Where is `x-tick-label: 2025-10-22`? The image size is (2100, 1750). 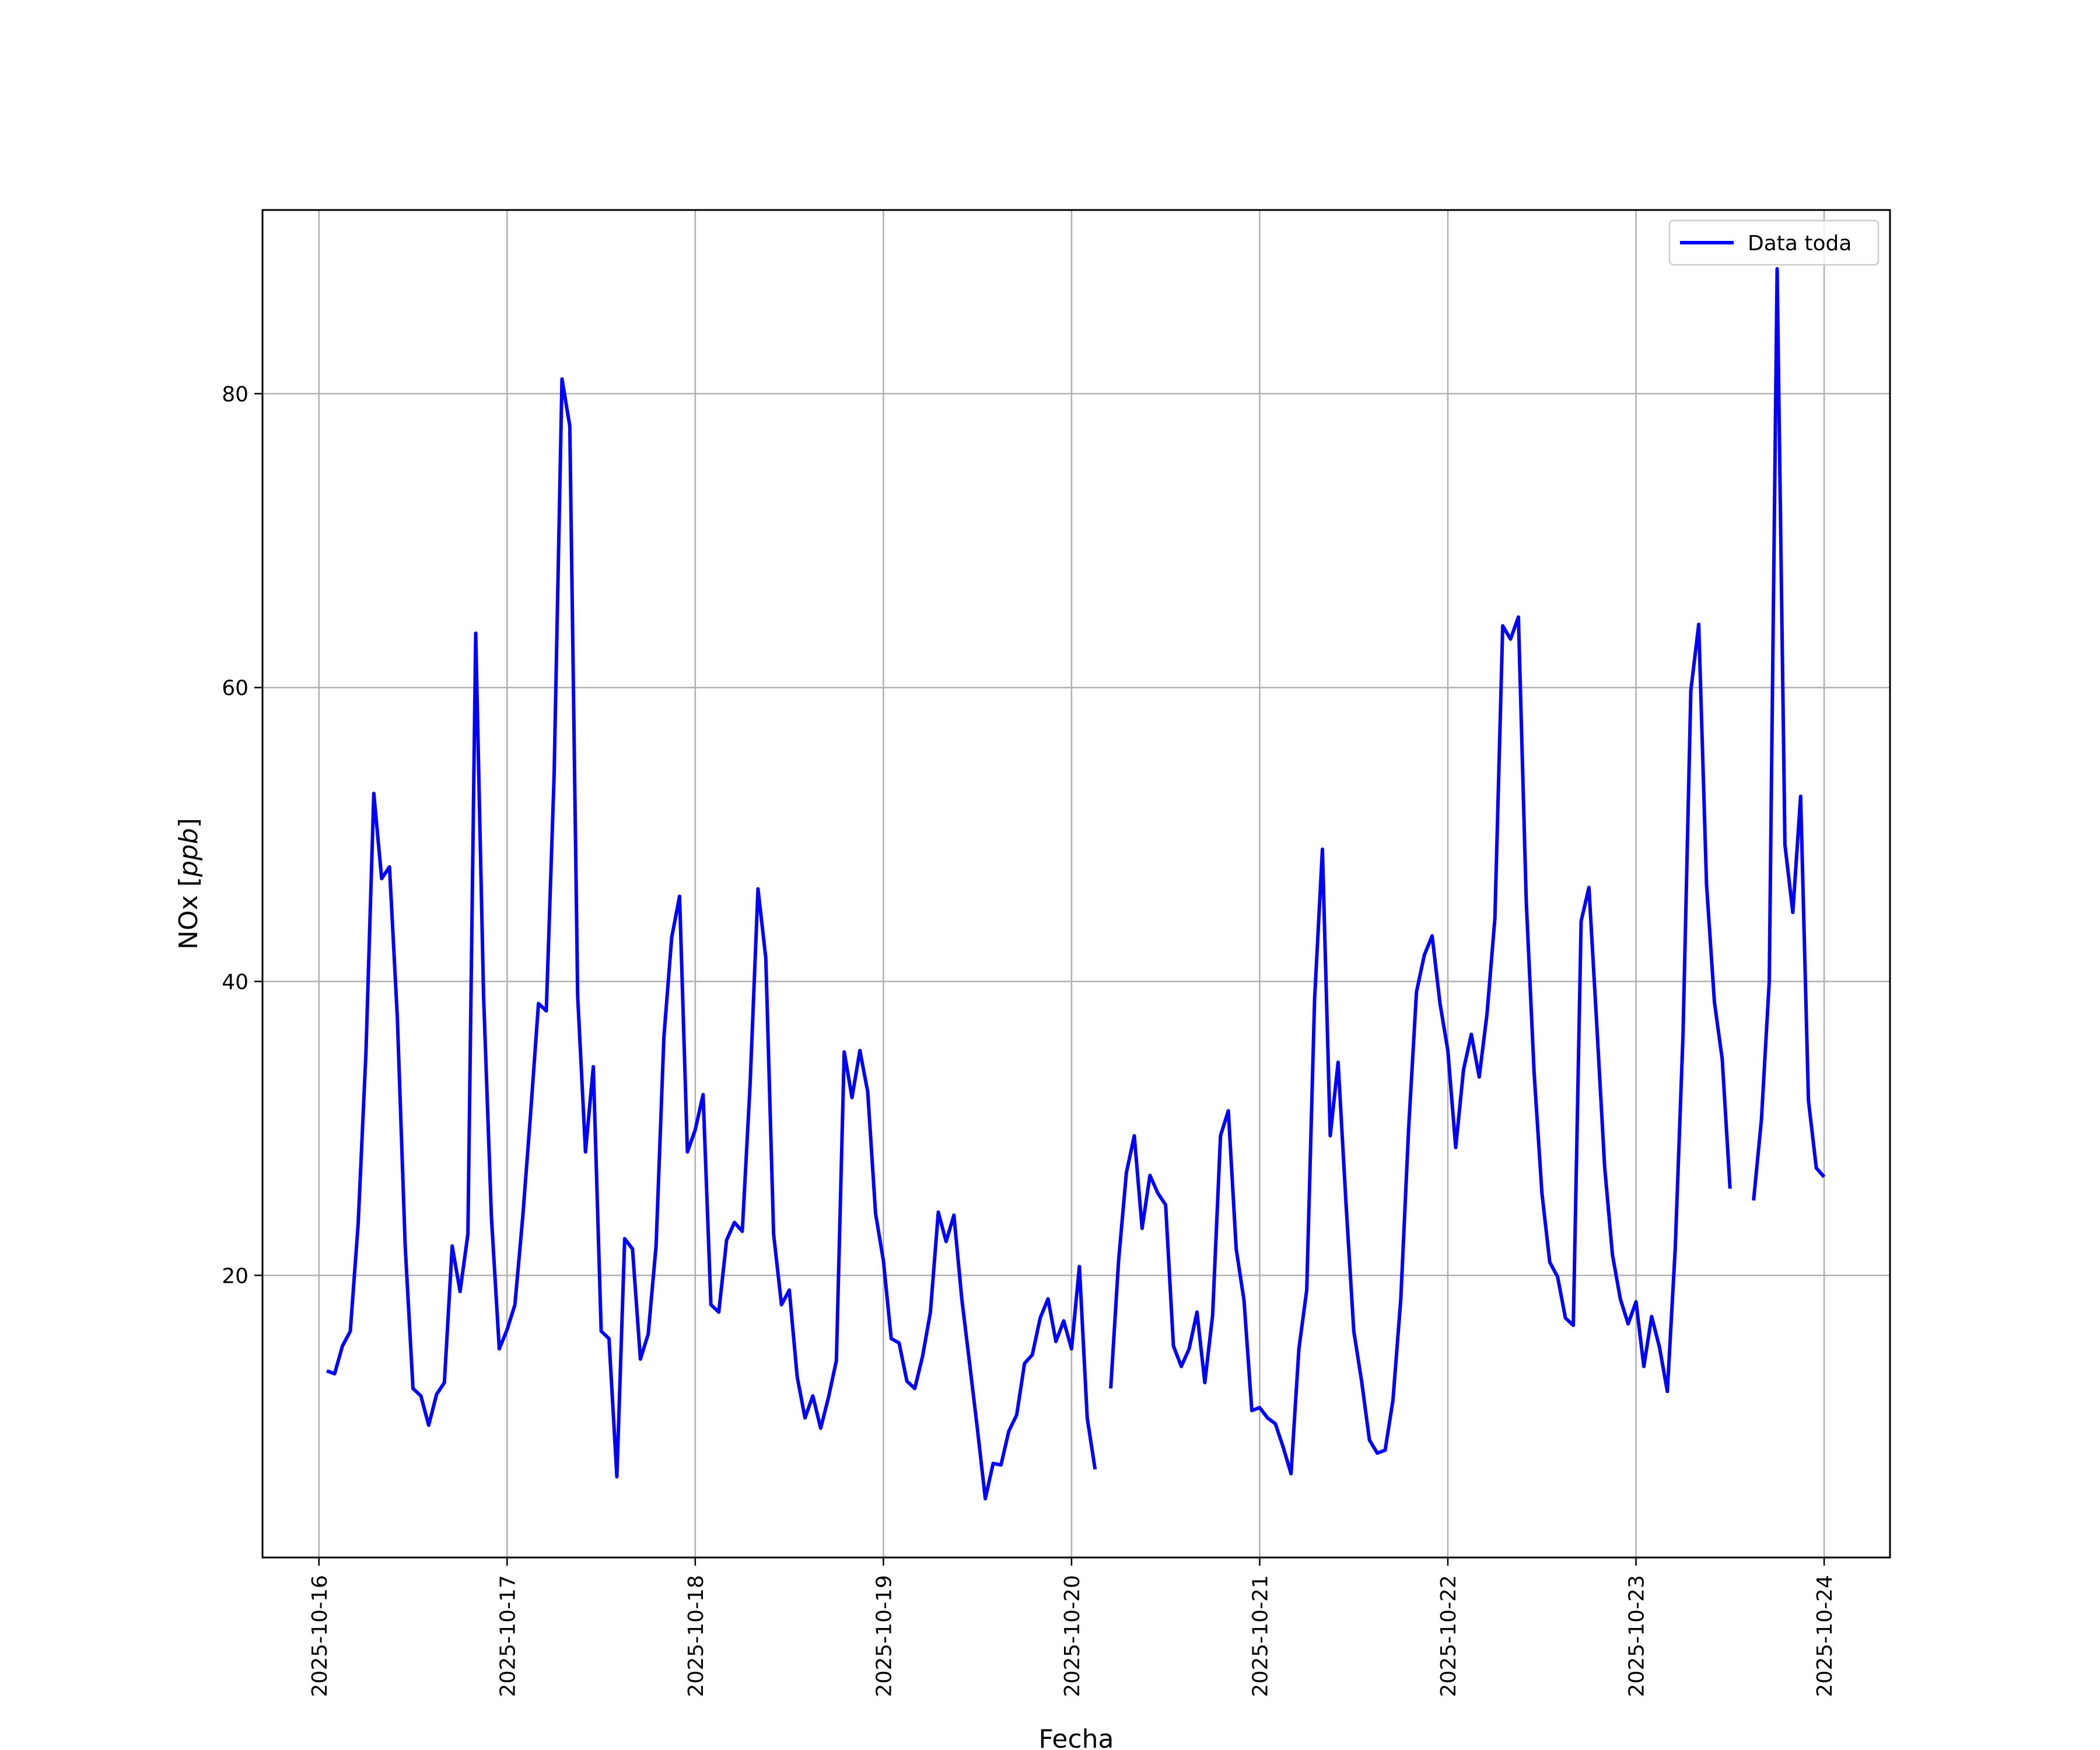 x-tick-label: 2025-10-22 is located at coordinates (1449, 1636).